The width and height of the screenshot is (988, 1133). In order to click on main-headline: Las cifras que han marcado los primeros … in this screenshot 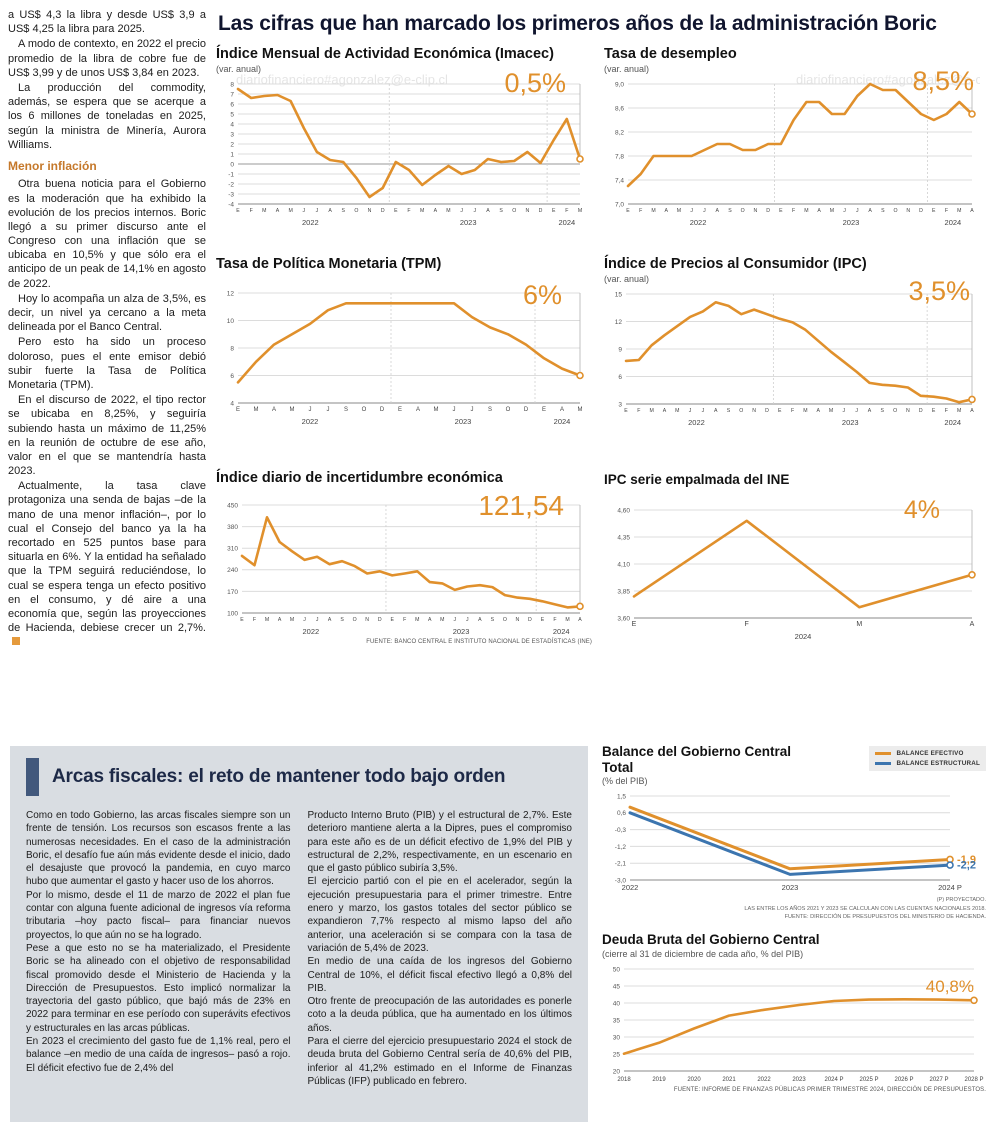, I will do `click(577, 23)`.